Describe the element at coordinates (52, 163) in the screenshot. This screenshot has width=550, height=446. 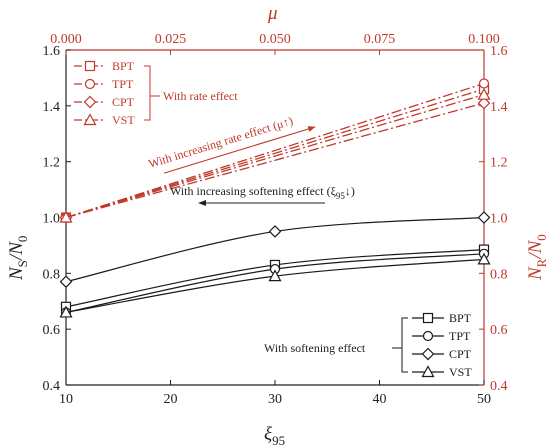
I see `y-left-tick-label: 1.2` at that location.